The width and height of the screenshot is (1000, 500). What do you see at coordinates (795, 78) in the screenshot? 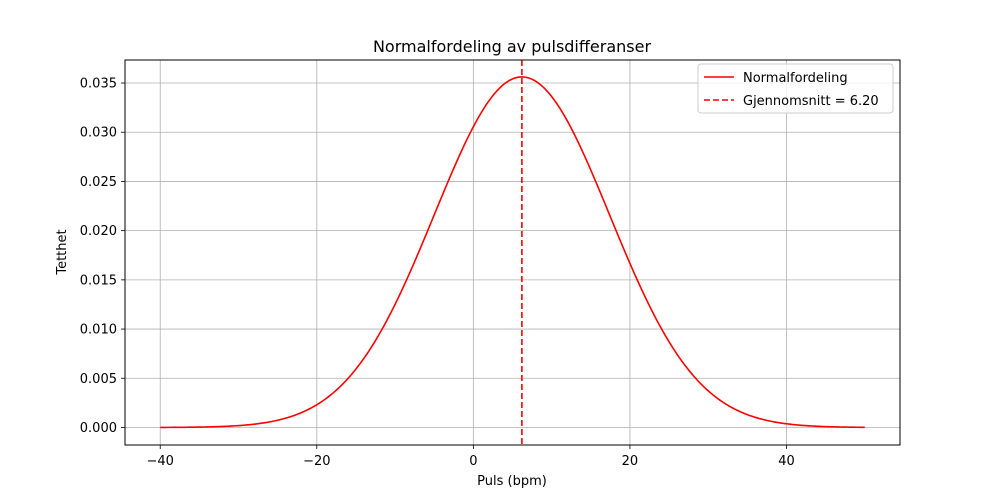
I see `legend-label-curve: Normalfordeling` at bounding box center [795, 78].